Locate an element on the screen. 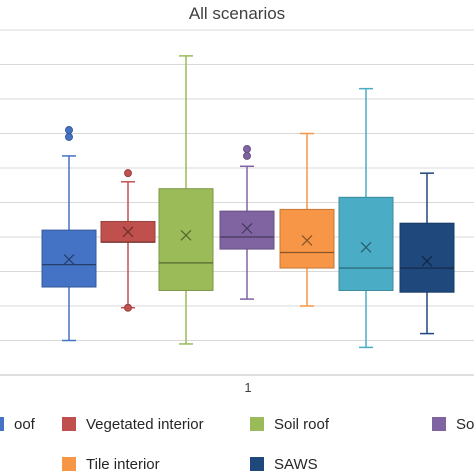 The height and width of the screenshot is (474, 474). box-tile-roof is located at coordinates (69, 234).